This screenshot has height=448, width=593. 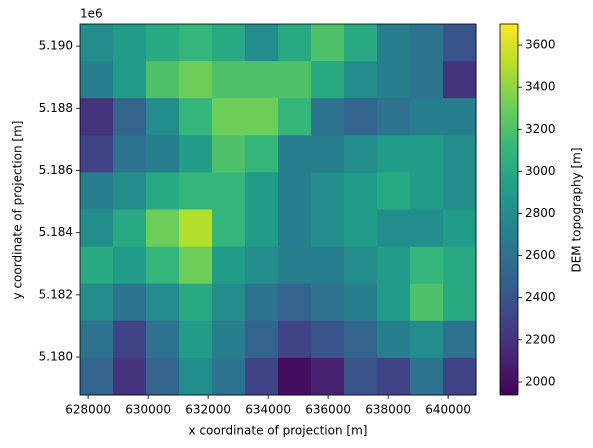 What do you see at coordinates (91, 14) in the screenshot?
I see `y-offset-label: 1e6` at bounding box center [91, 14].